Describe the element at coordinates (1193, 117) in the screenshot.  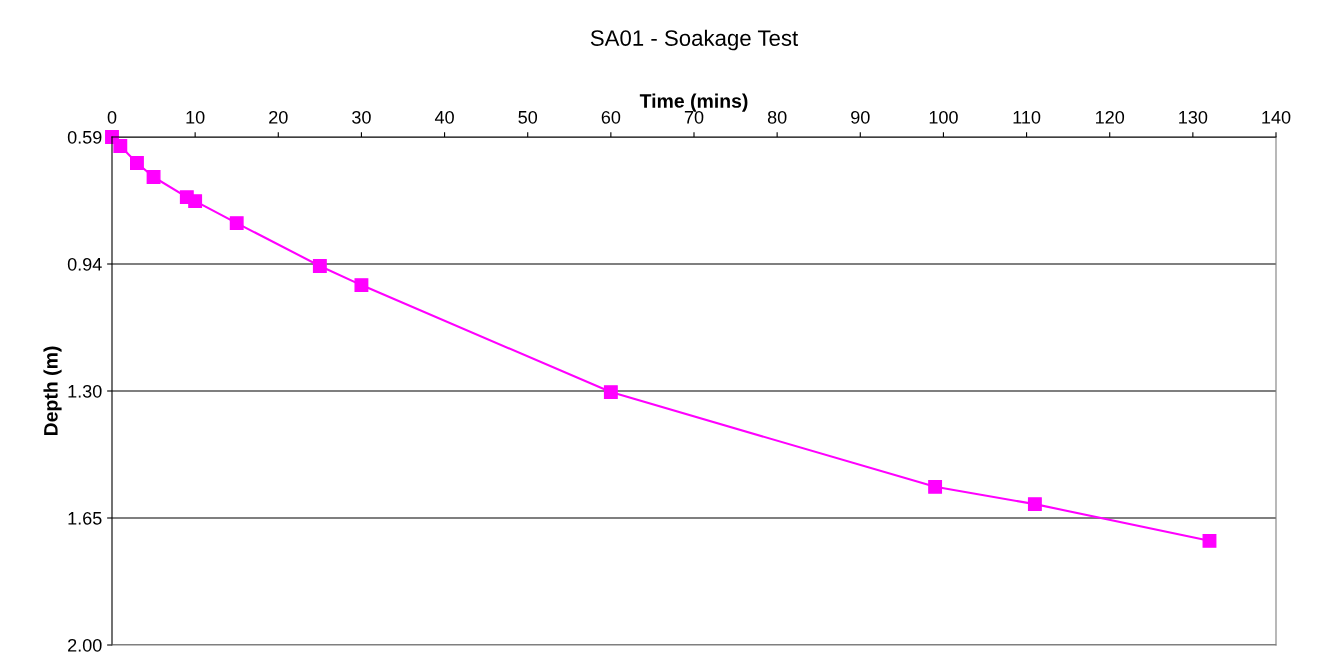
I see `x-tick-label: 130` at that location.